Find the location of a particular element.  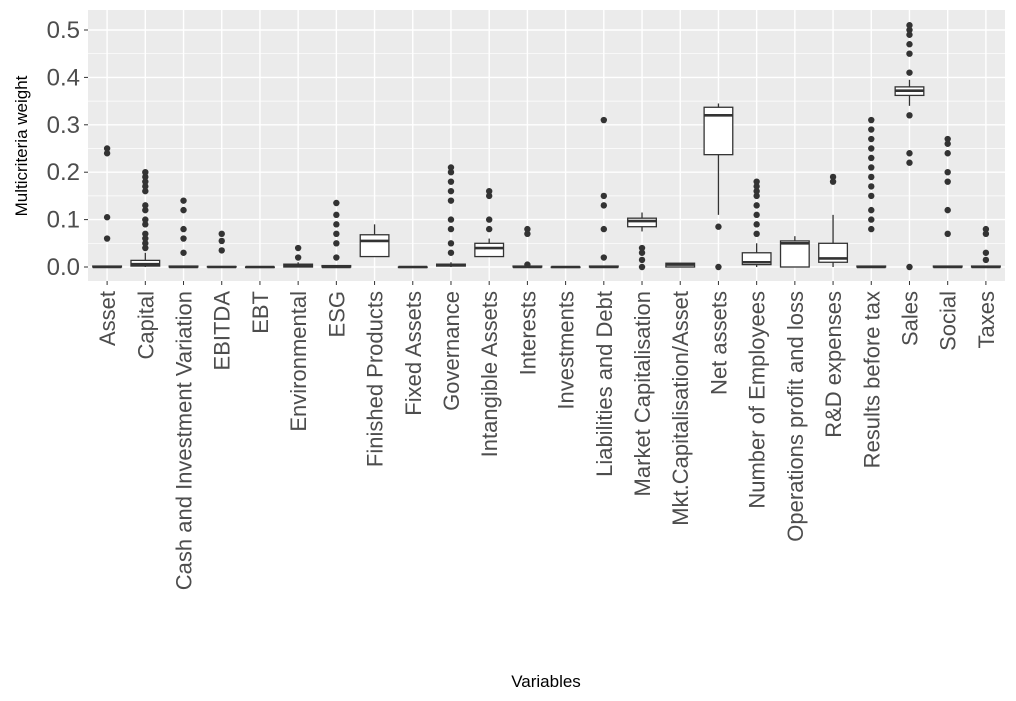

x-tick-label: Taxes is located at coordinates (986, 319).